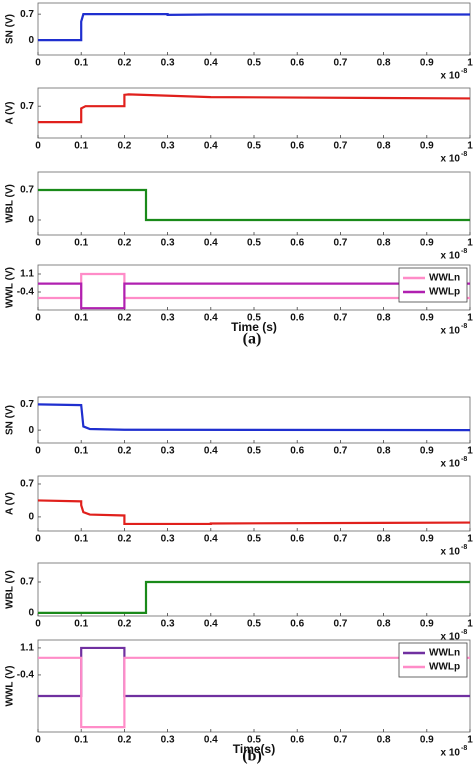  Describe the element at coordinates (10, 113) in the screenshot. I see `y-axis-label: A (V)` at that location.